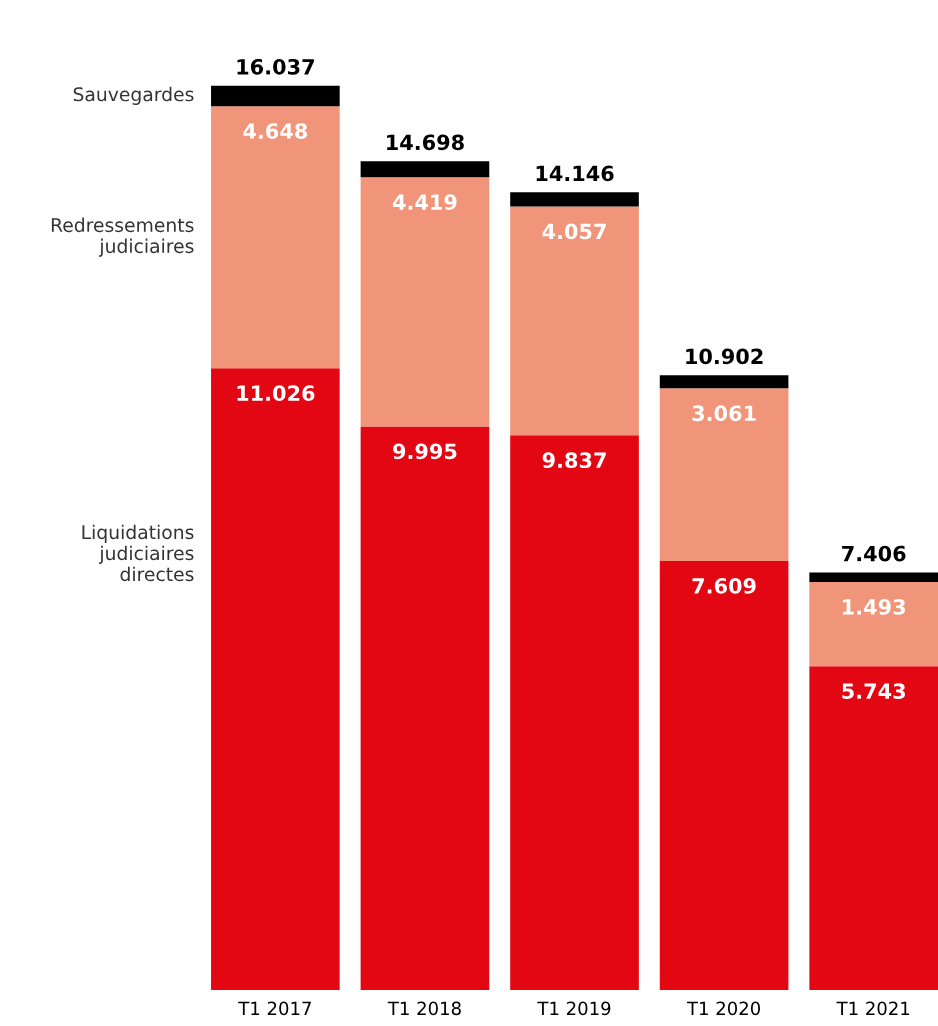 The image size is (938, 1026). I want to click on data-label: 9.837, so click(574, 460).